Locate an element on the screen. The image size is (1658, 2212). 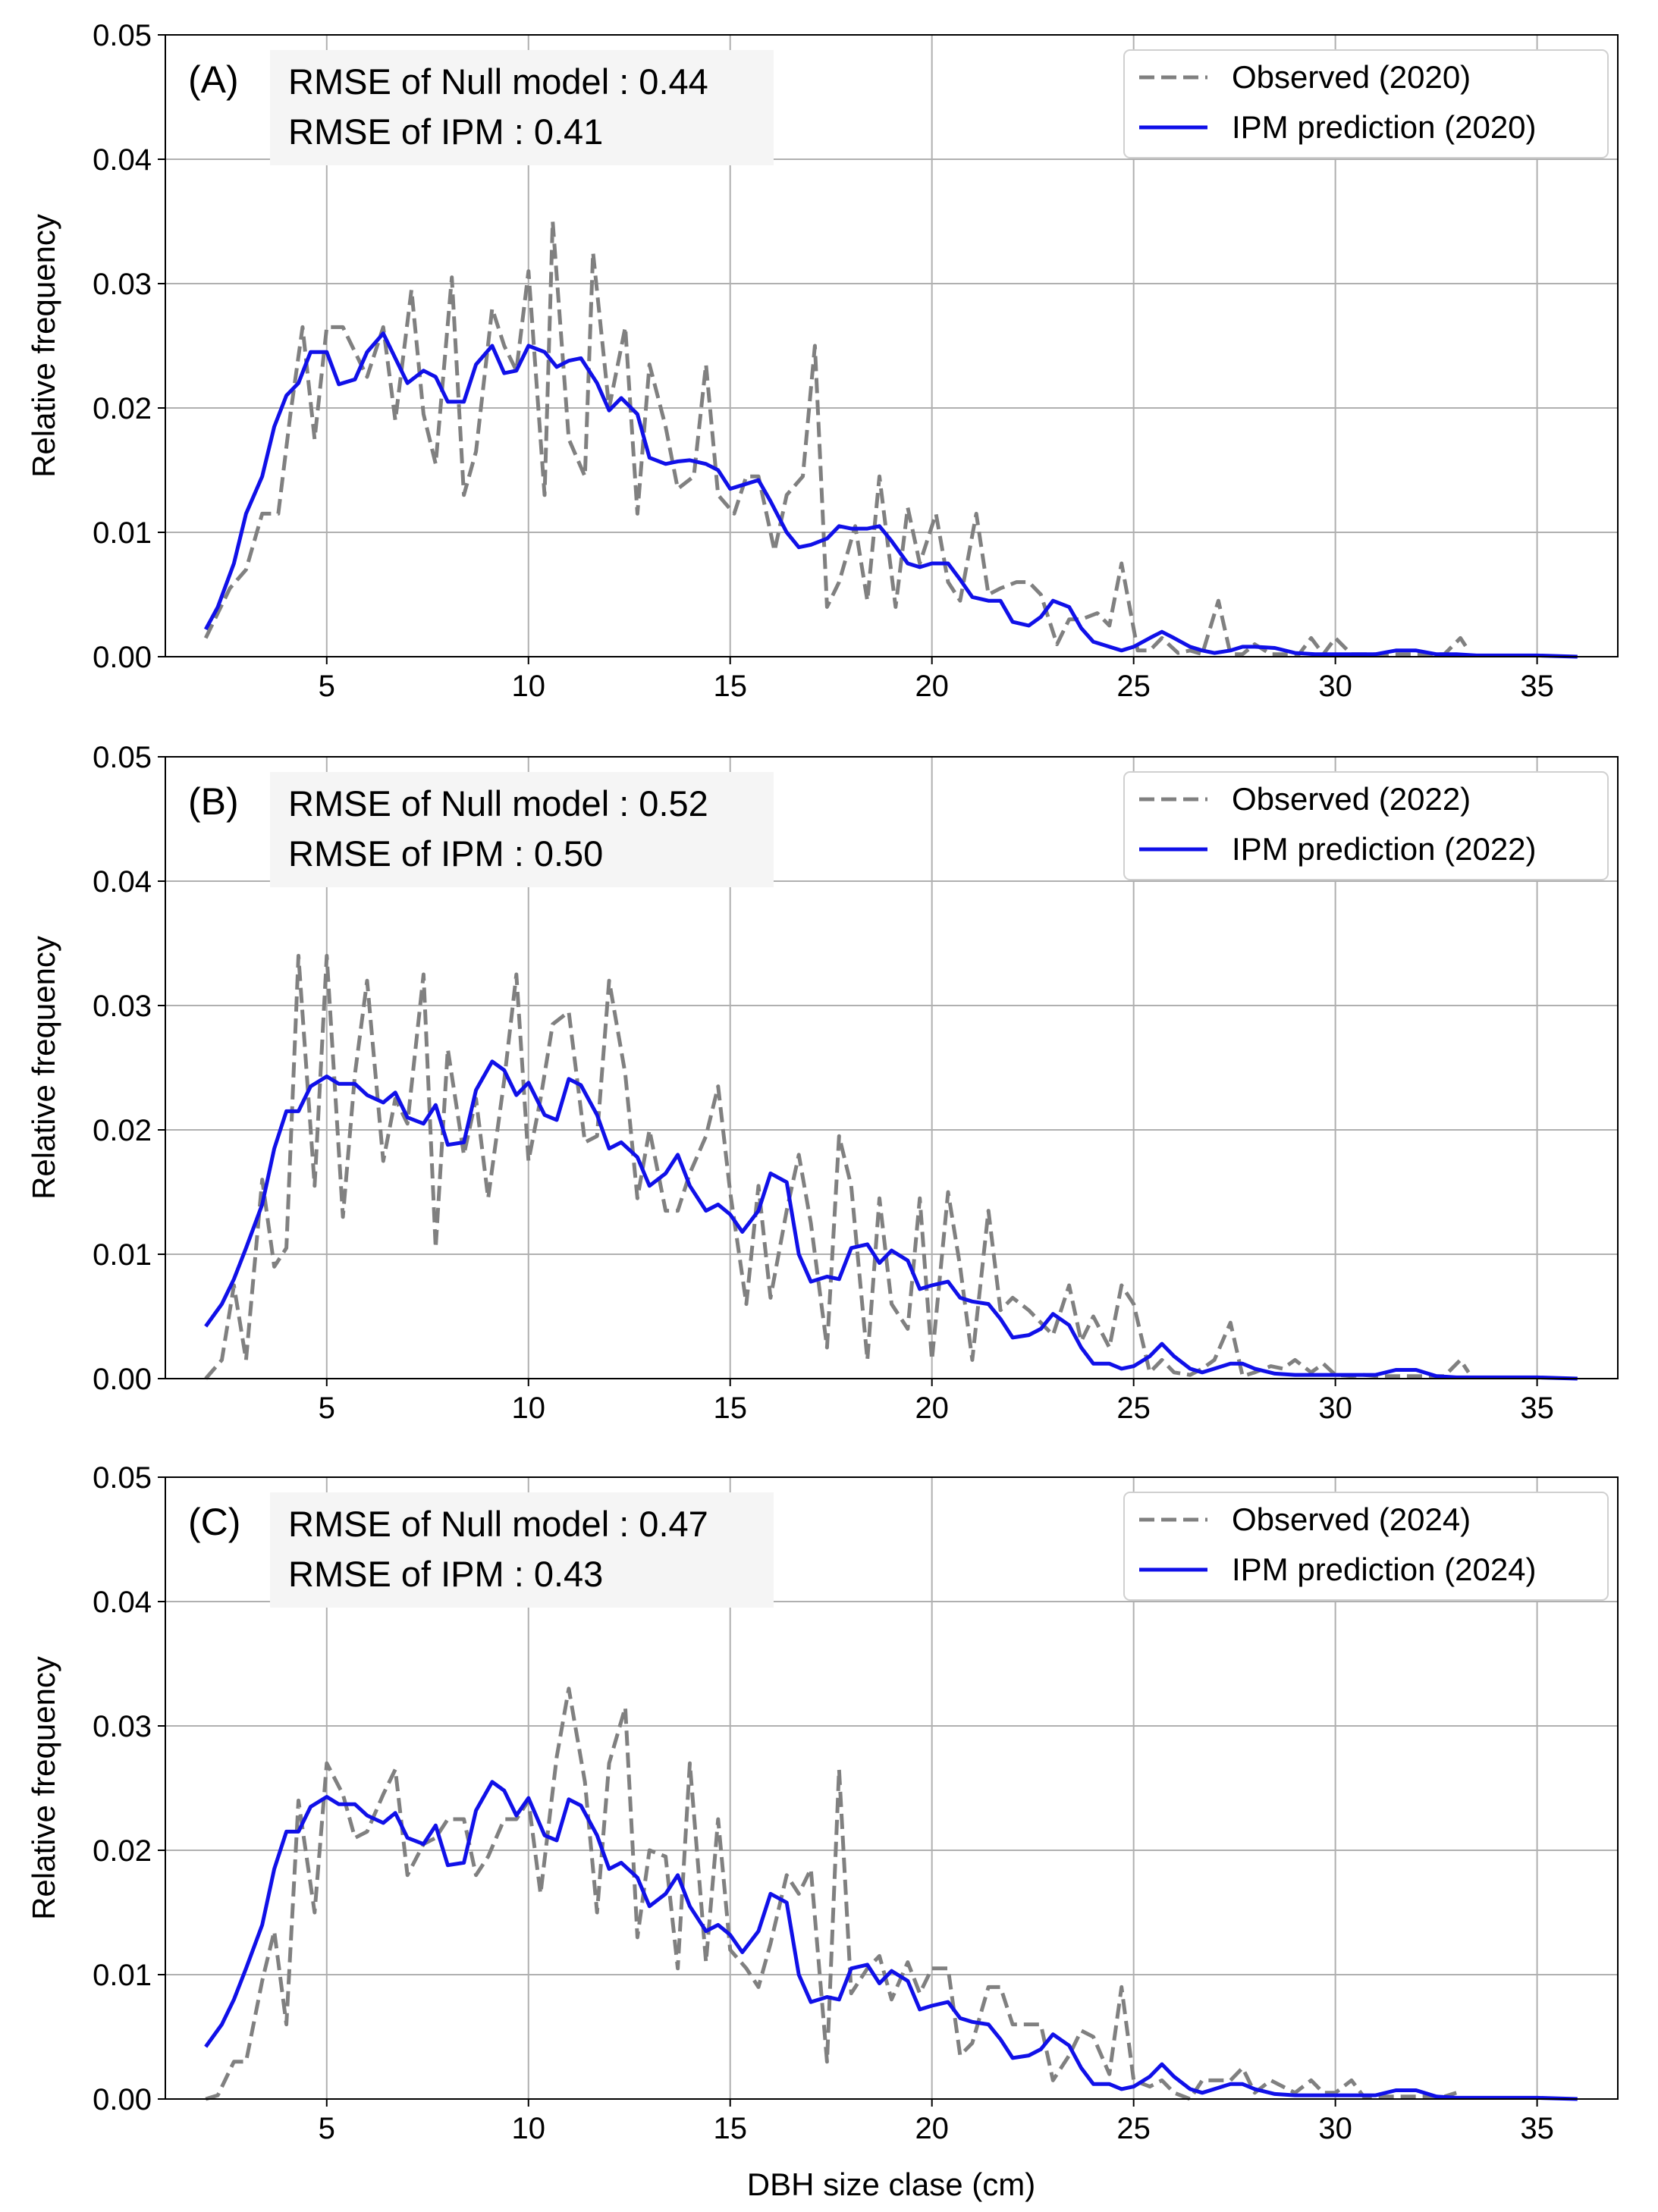
rmse-null-text: RMSE of Null model : 0.44 is located at coordinates (498, 81).